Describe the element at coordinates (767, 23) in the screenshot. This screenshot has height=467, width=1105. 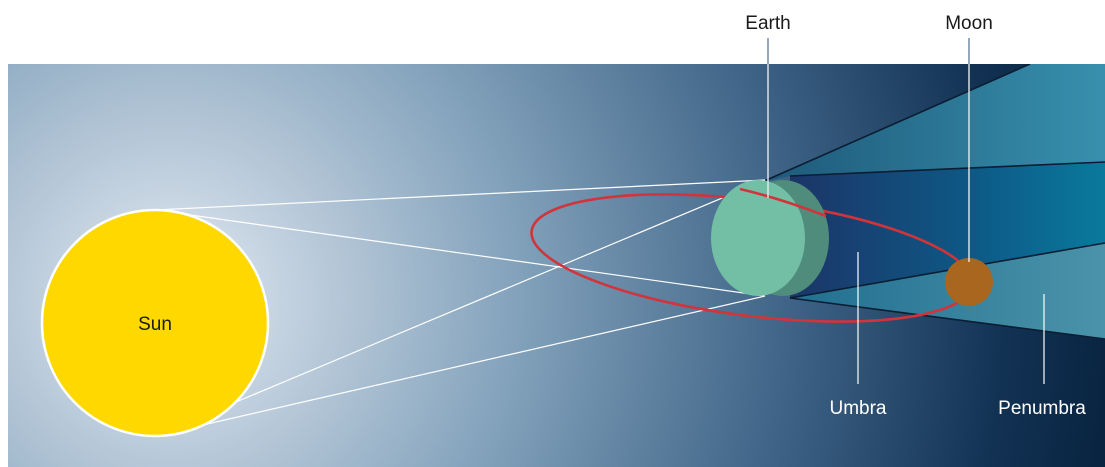
I see `earth-label: Earth` at that location.